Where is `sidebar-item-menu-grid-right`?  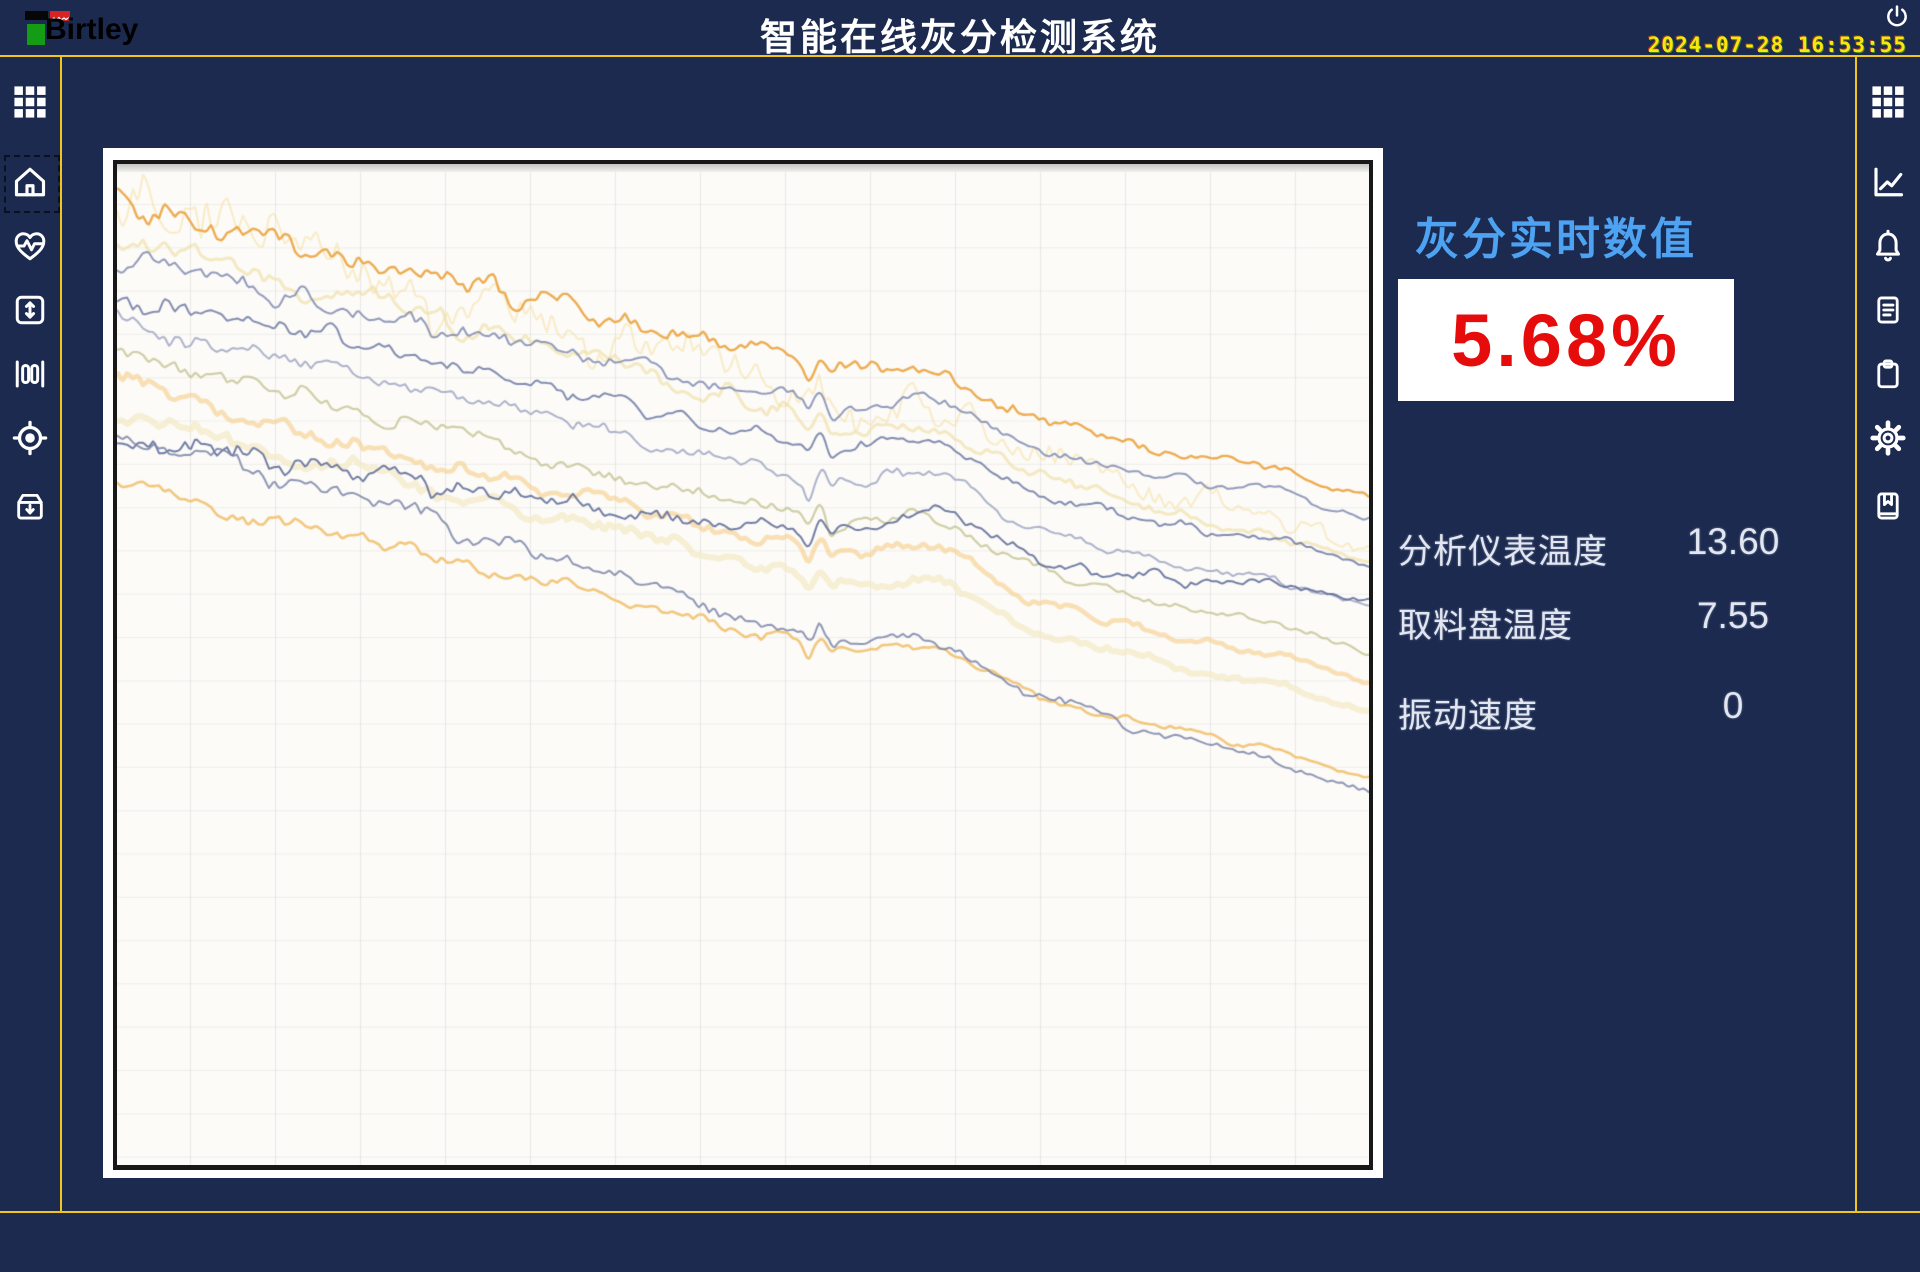 sidebar-item-menu-grid-right is located at coordinates (1888, 102).